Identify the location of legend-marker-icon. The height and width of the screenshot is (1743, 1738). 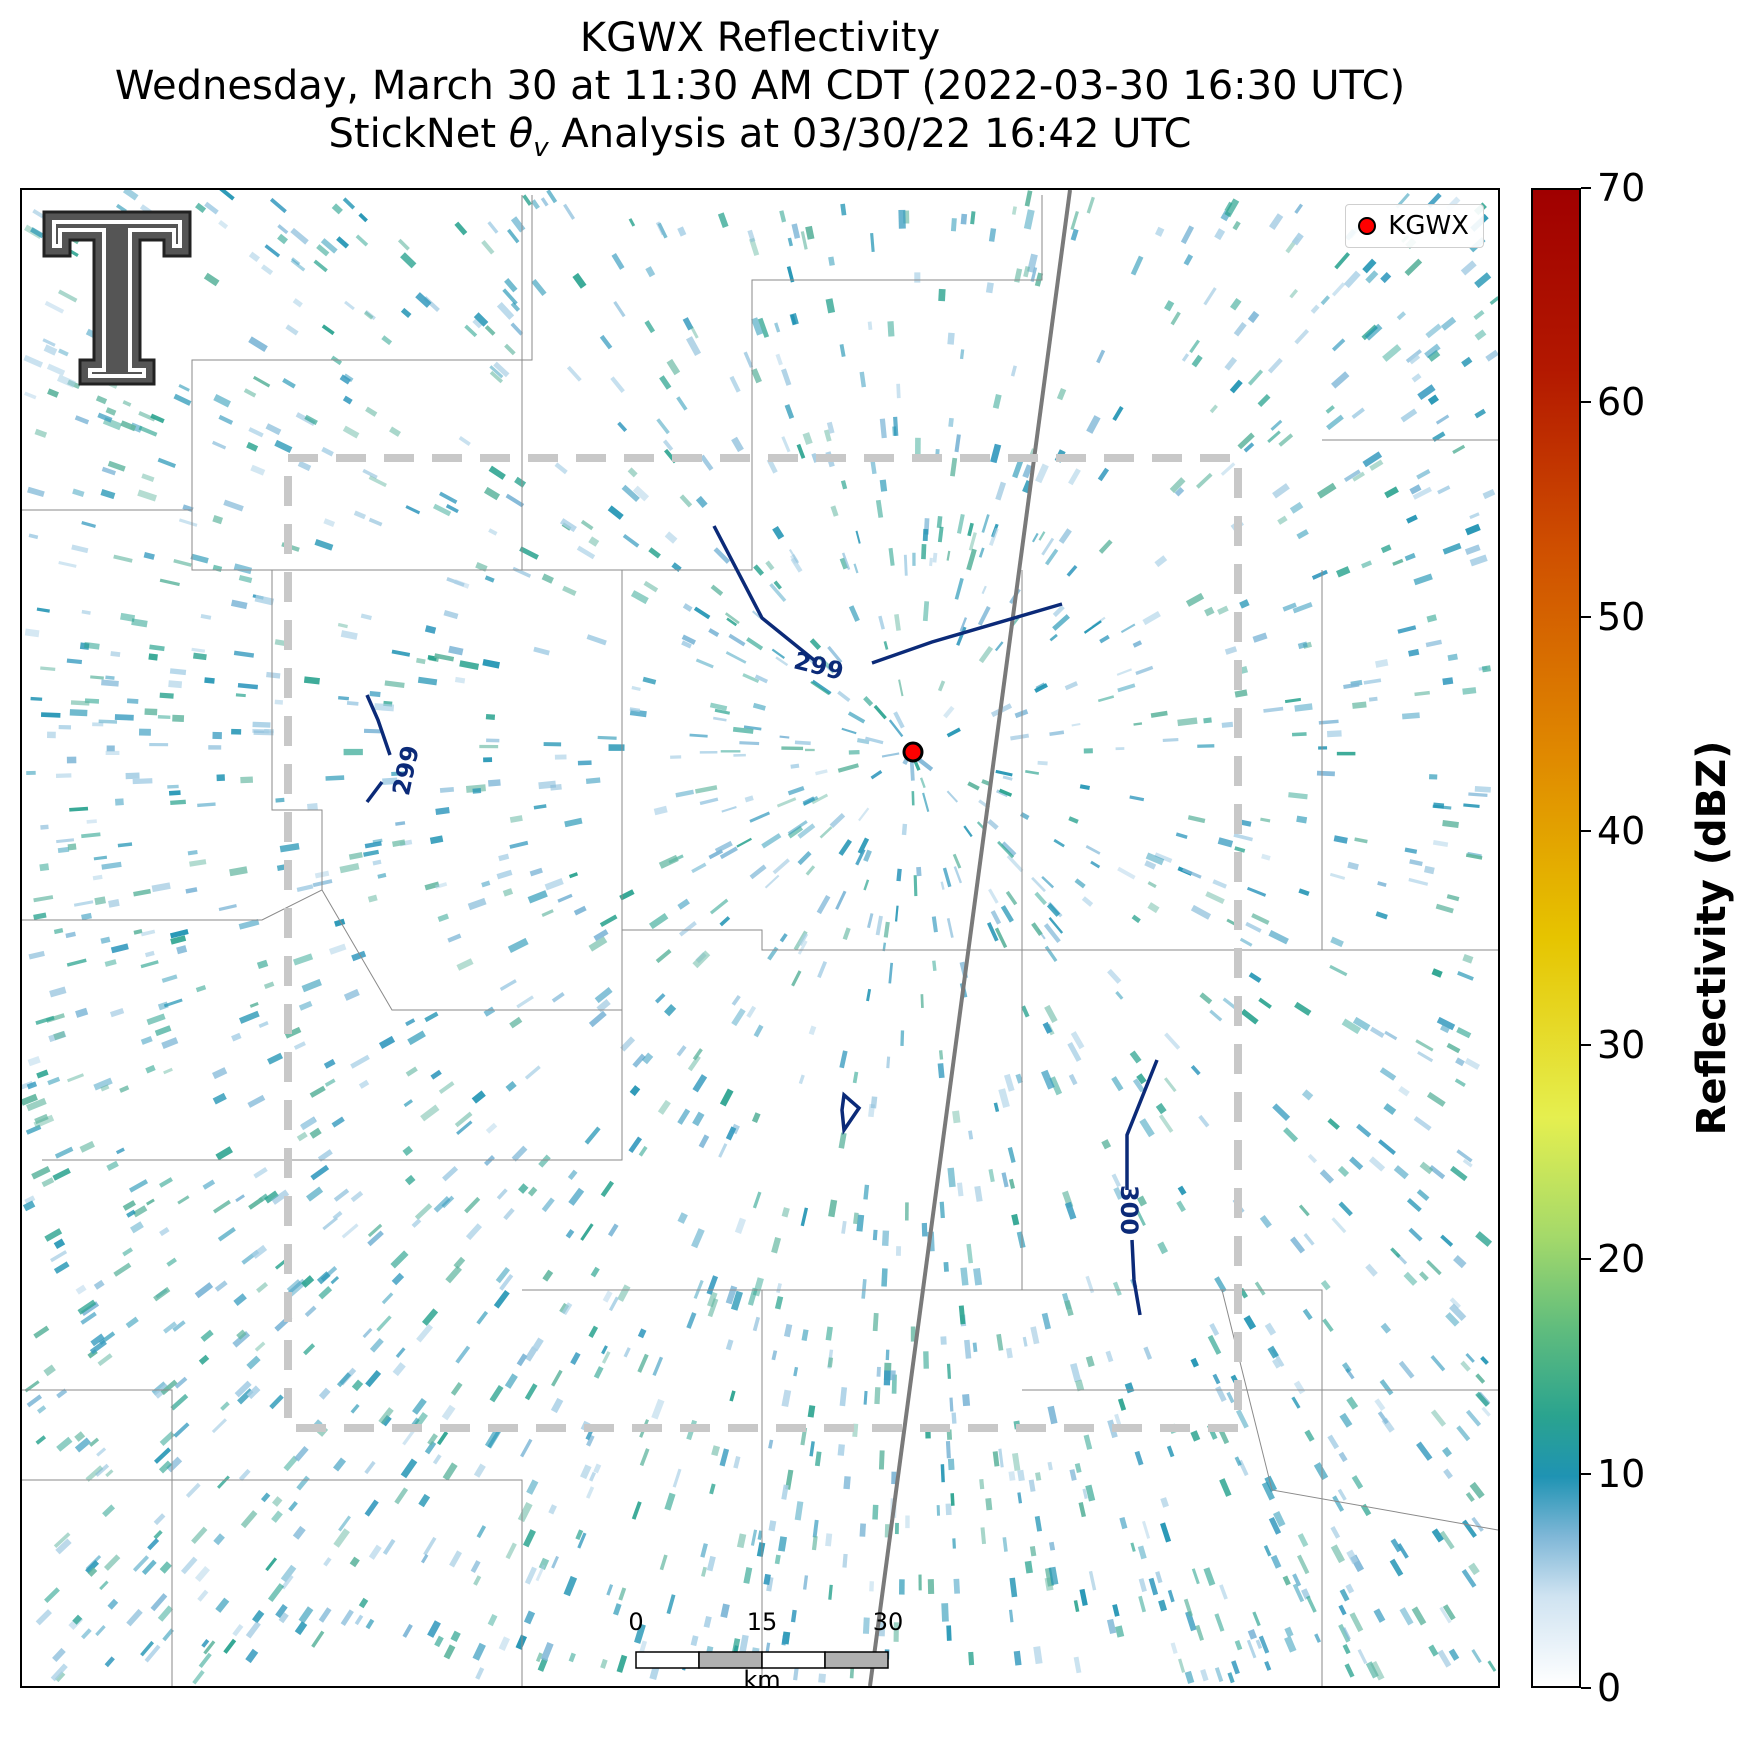
(1367, 226).